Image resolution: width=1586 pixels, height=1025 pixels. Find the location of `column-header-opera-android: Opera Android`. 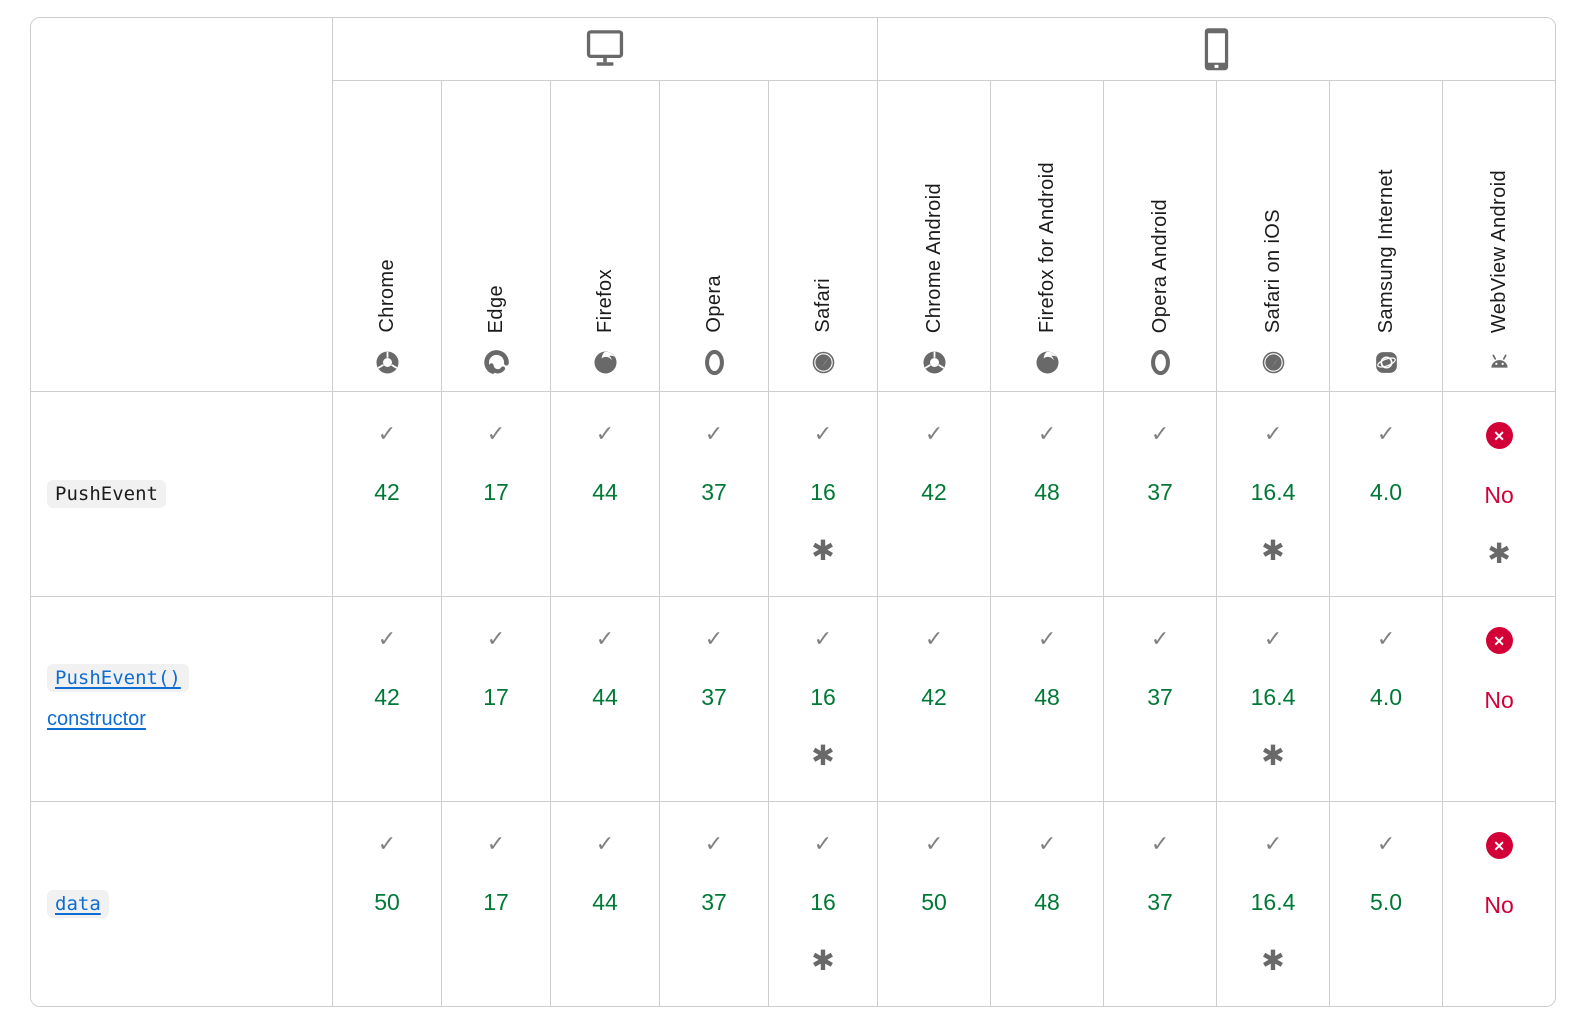

column-header-opera-android: Opera Android is located at coordinates (1160, 236).